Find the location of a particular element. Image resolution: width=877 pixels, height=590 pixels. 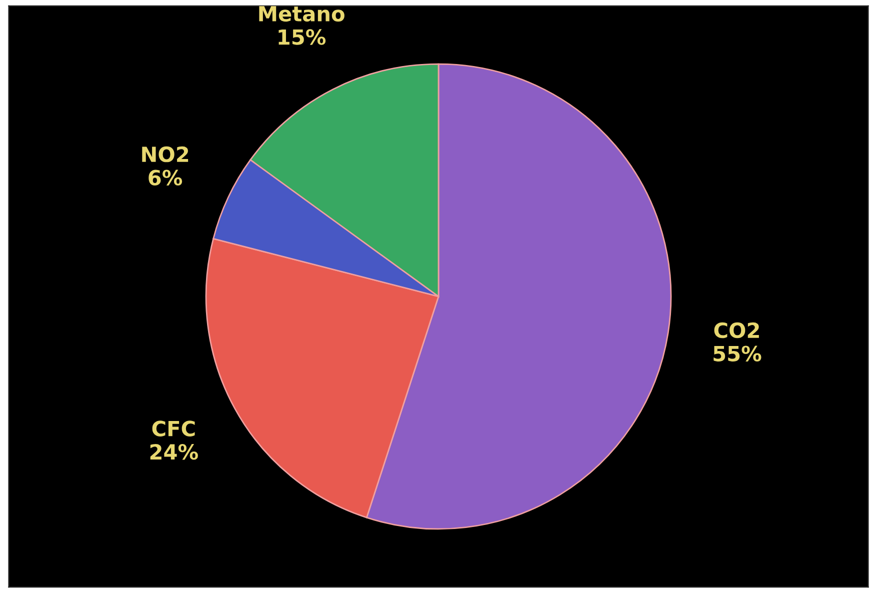

data-label: 6% is located at coordinates (165, 178).